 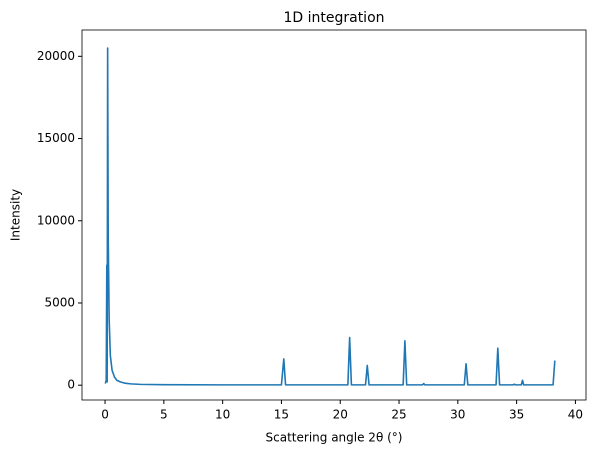 I want to click on x-tick-label: 30, so click(x=457, y=415).